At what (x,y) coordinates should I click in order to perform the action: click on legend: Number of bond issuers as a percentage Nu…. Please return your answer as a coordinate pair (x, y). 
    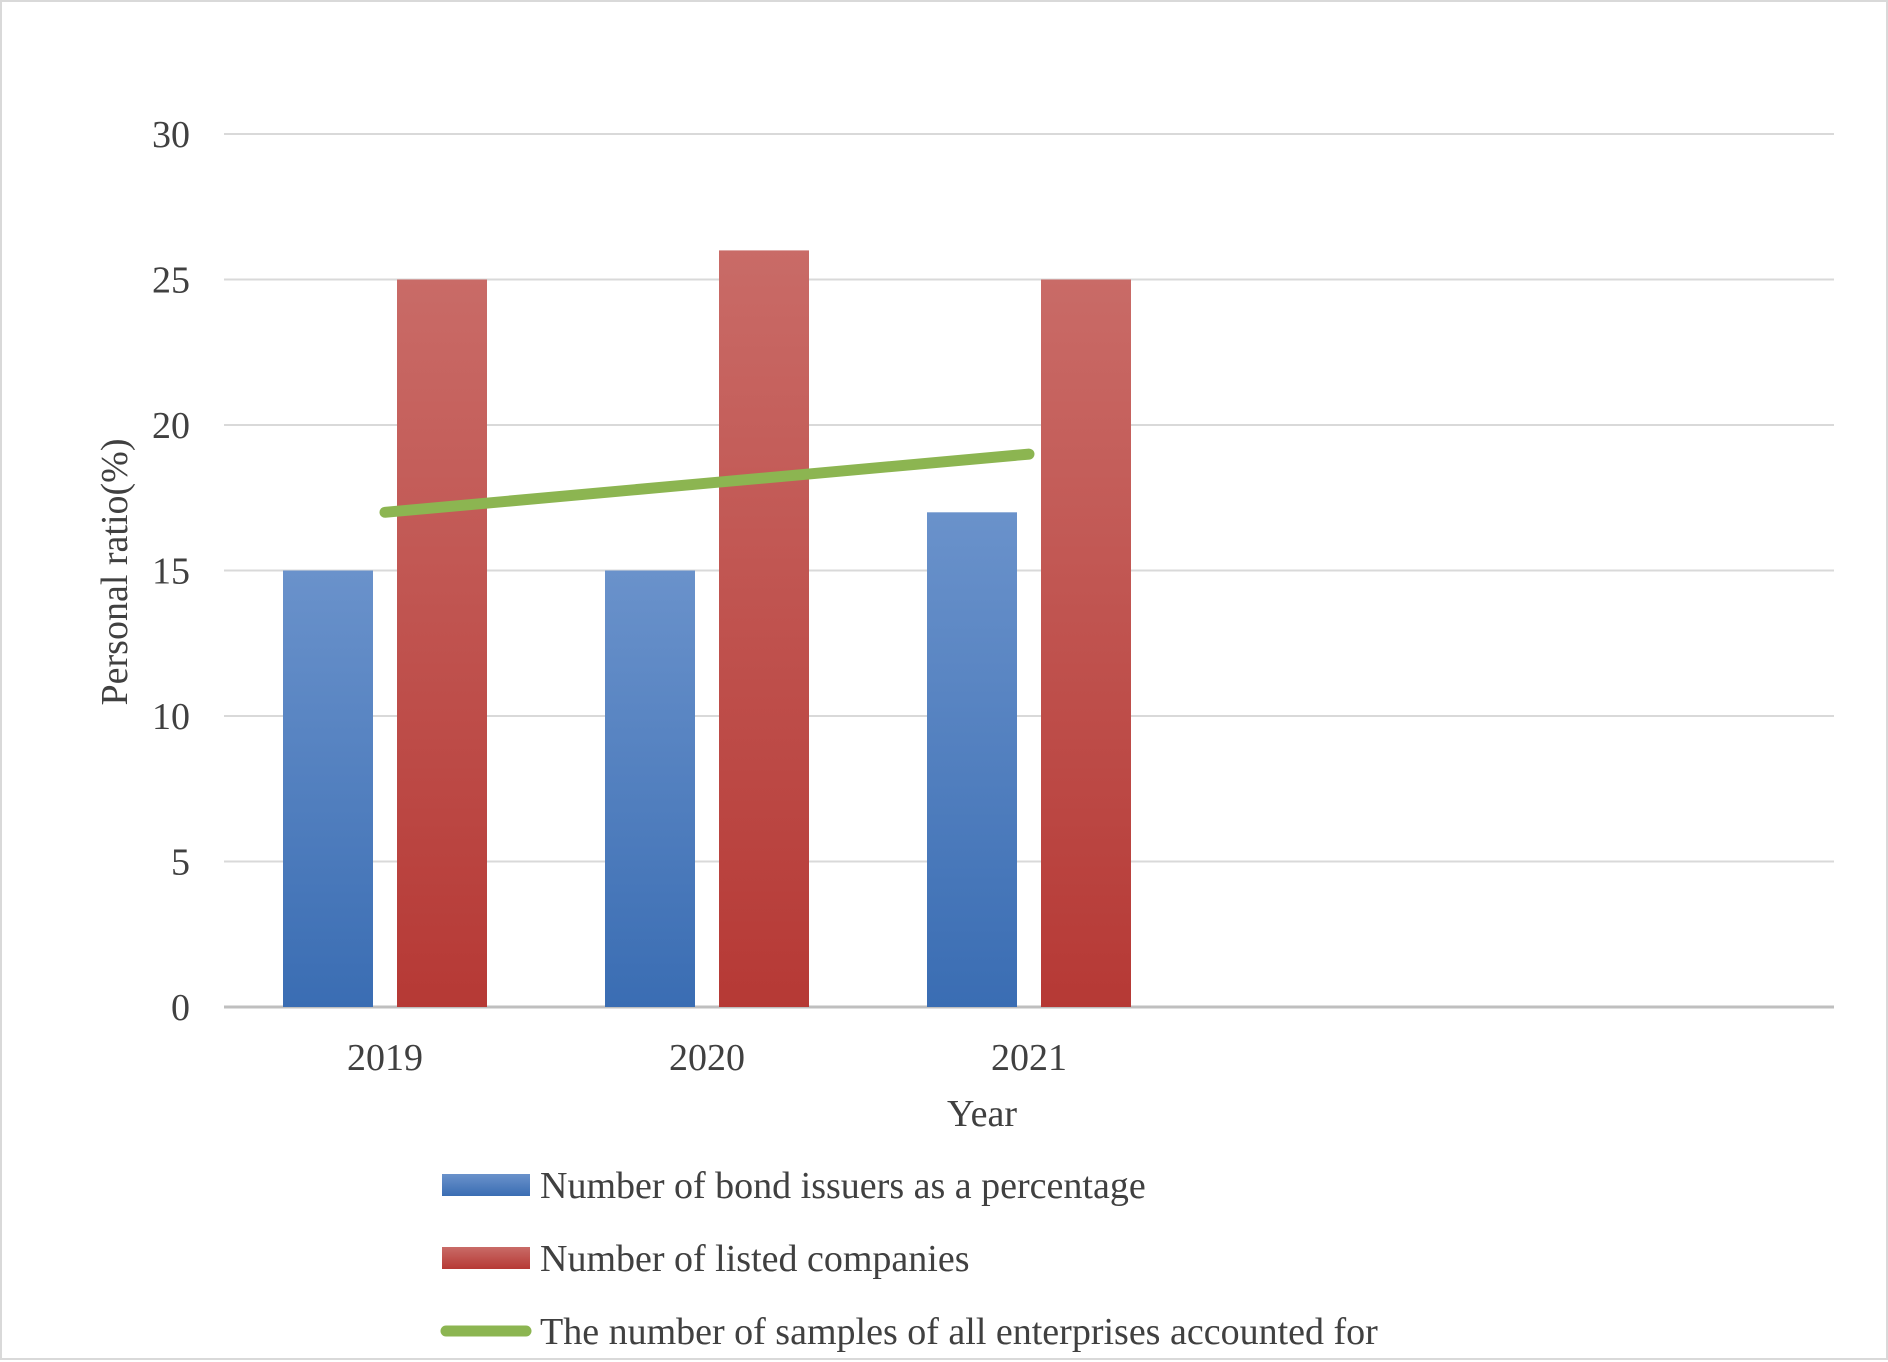
    Looking at the image, I should click on (909, 1259).